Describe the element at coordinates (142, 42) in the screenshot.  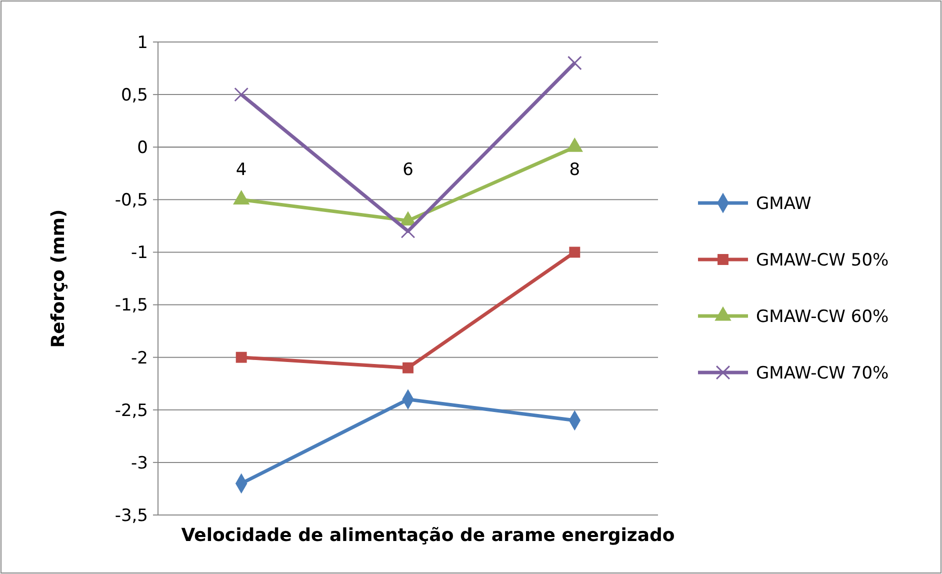
I see `y-tick-label: 1` at that location.